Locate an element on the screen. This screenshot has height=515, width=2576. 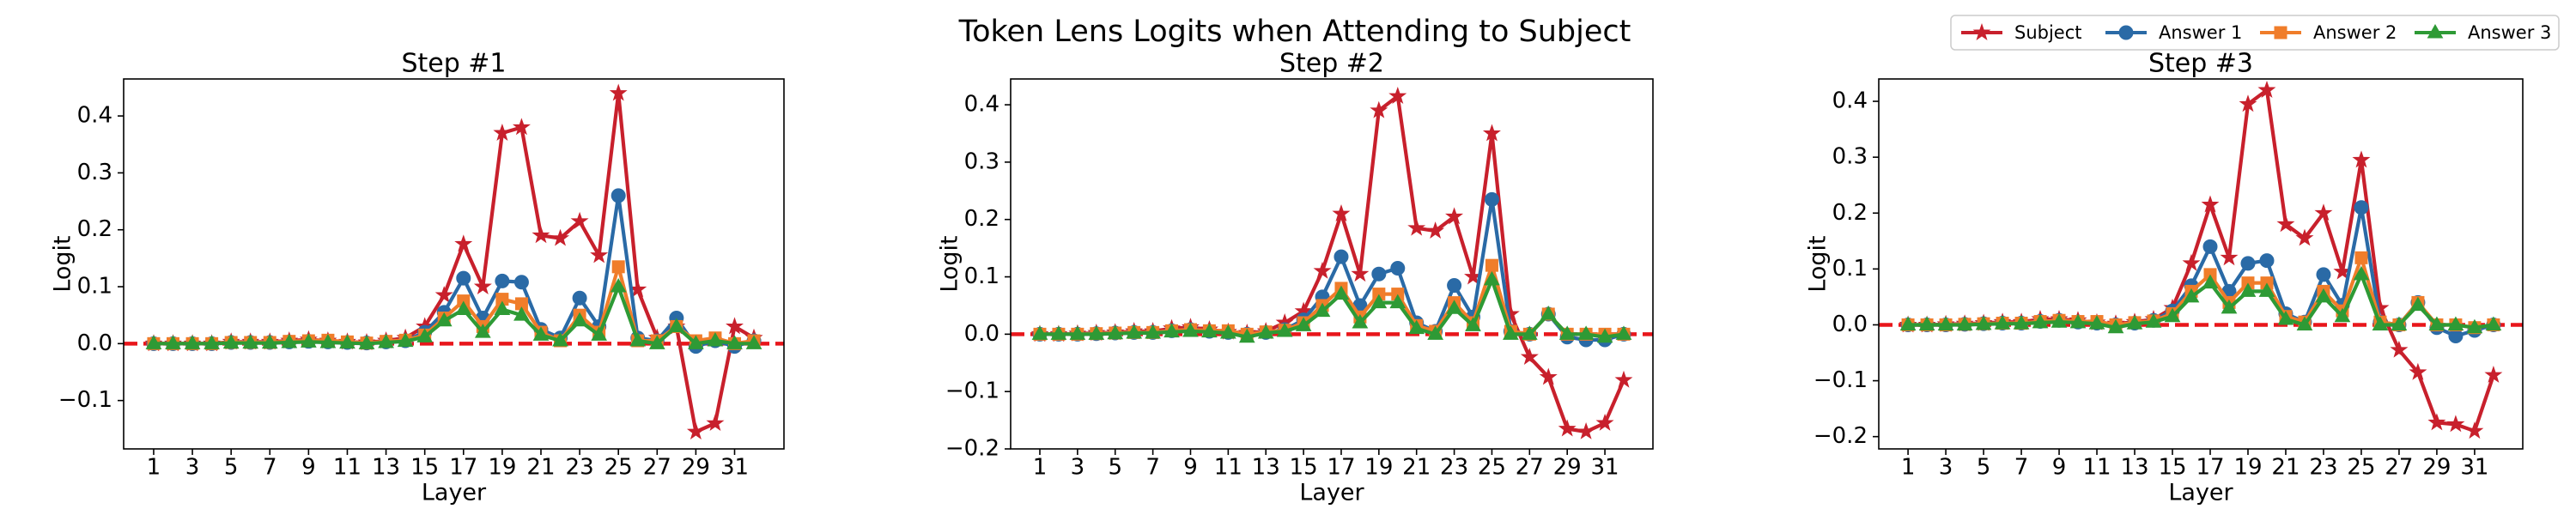
x-tick-label: 25 is located at coordinates (2361, 468).